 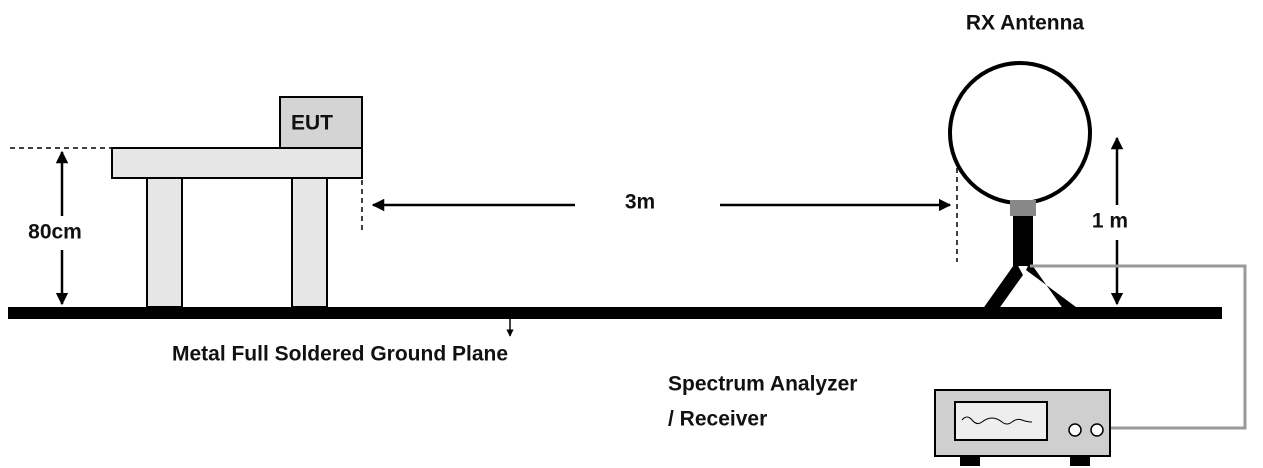 I want to click on distance-label: 3m, so click(x=640, y=202).